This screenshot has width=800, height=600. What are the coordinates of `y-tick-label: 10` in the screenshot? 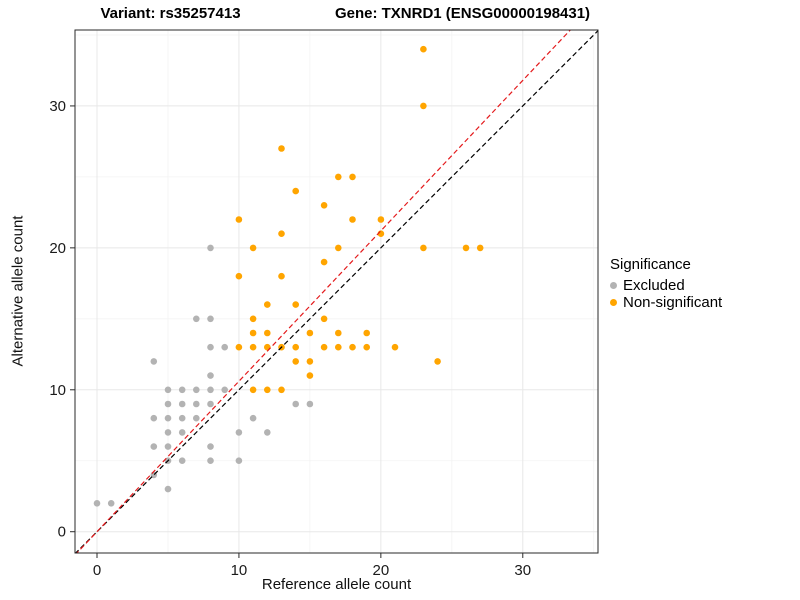 It's located at (57, 390).